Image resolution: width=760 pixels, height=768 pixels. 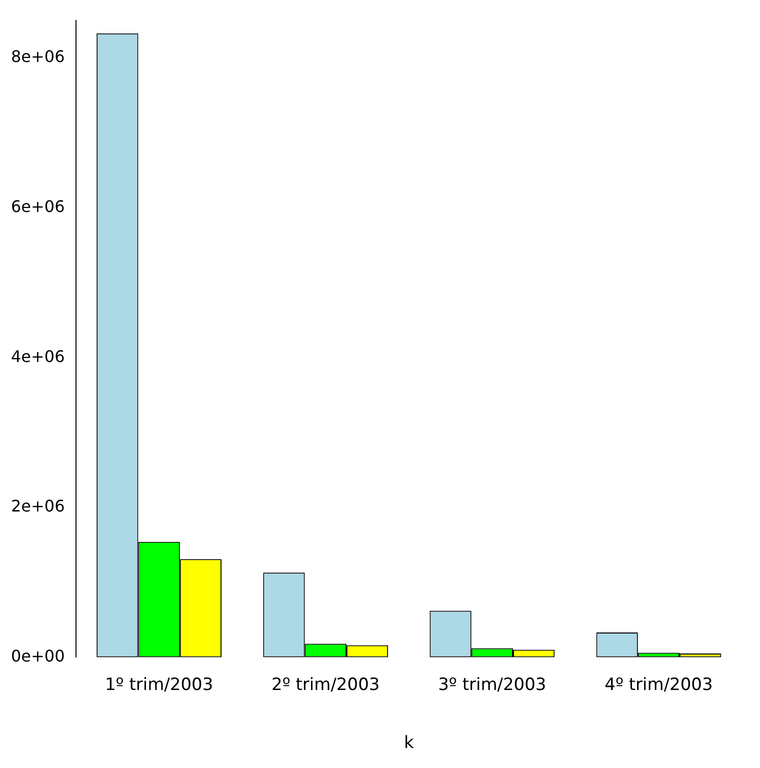 I want to click on x-tick-label: 3º trim/2003, so click(x=492, y=684).